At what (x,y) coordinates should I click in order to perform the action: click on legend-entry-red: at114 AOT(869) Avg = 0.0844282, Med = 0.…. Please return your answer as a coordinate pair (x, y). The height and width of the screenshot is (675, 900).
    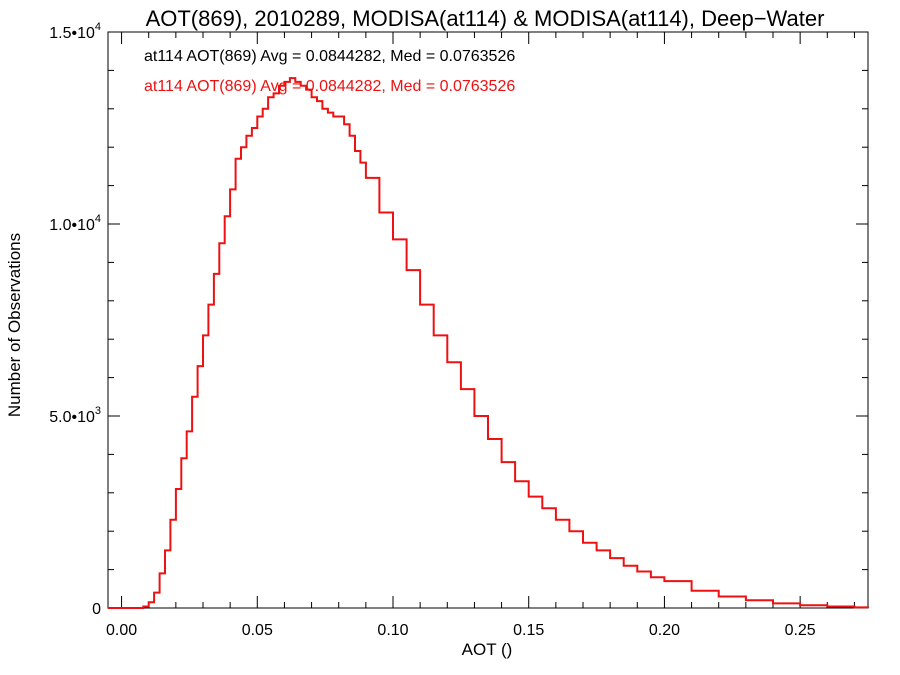
    Looking at the image, I should click on (329, 86).